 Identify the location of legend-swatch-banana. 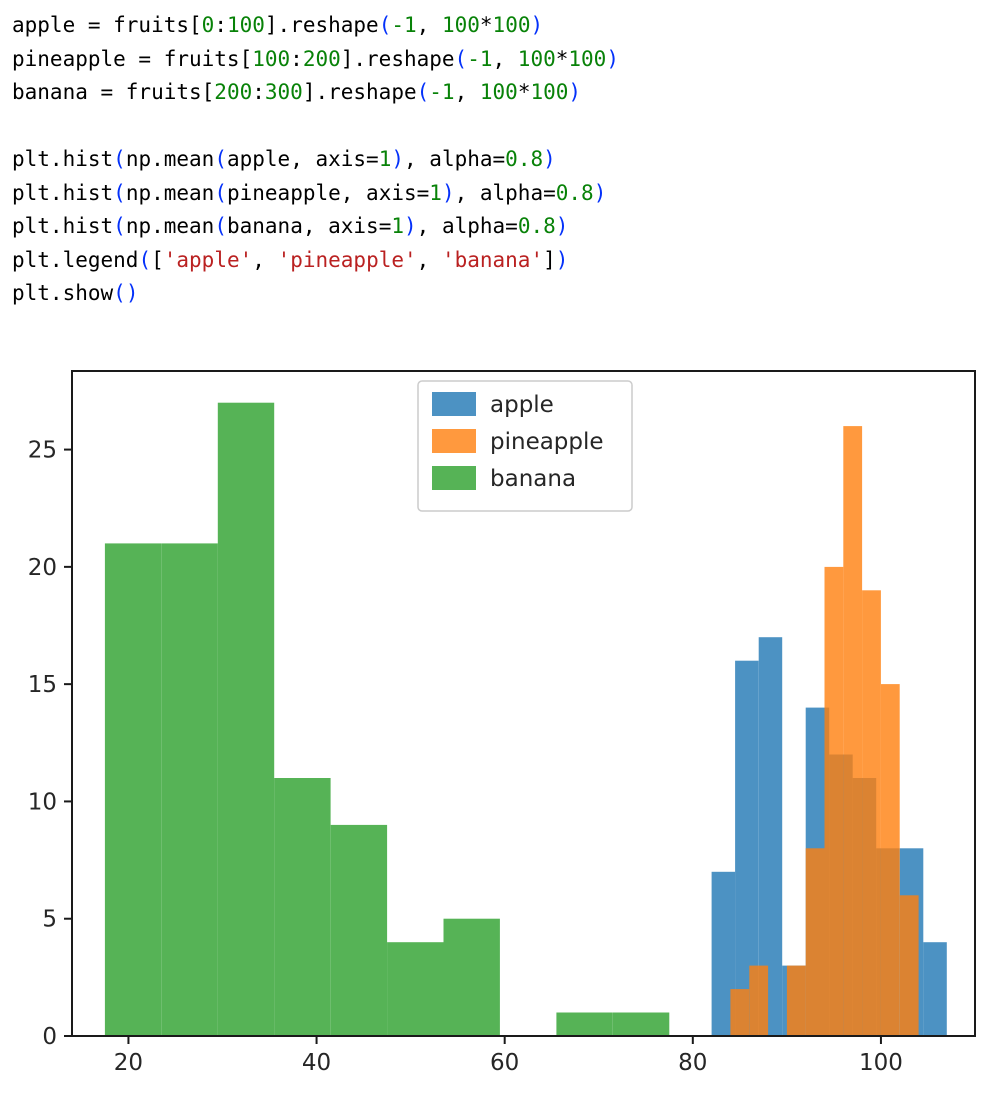
(454, 477).